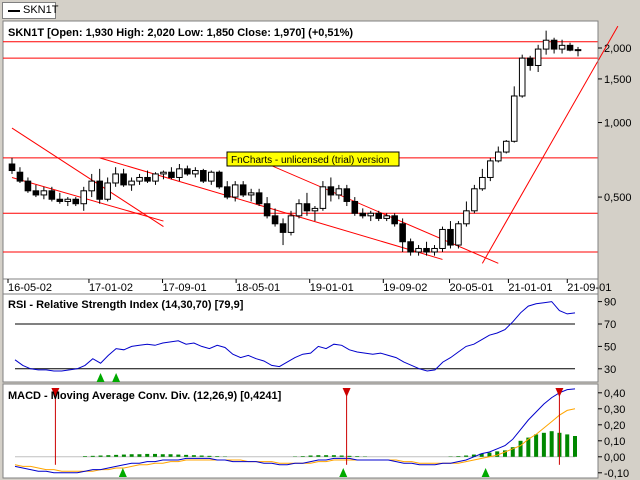  Describe the element at coordinates (100, 377) in the screenshot. I see `rsi-buy-signal` at that location.